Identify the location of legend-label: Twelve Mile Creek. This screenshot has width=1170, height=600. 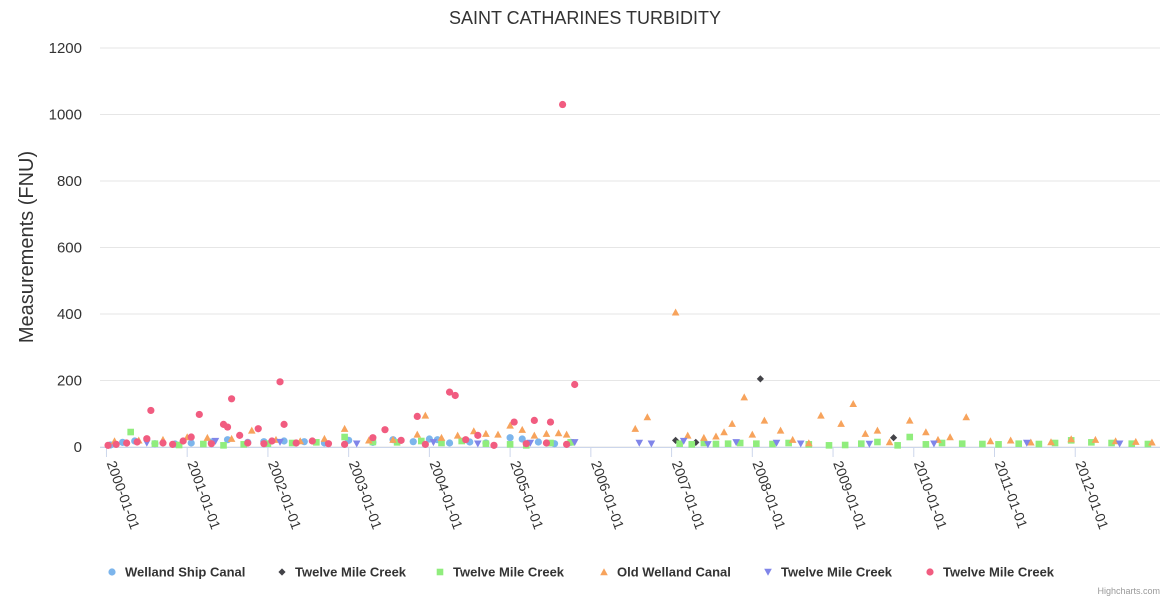
(509, 572).